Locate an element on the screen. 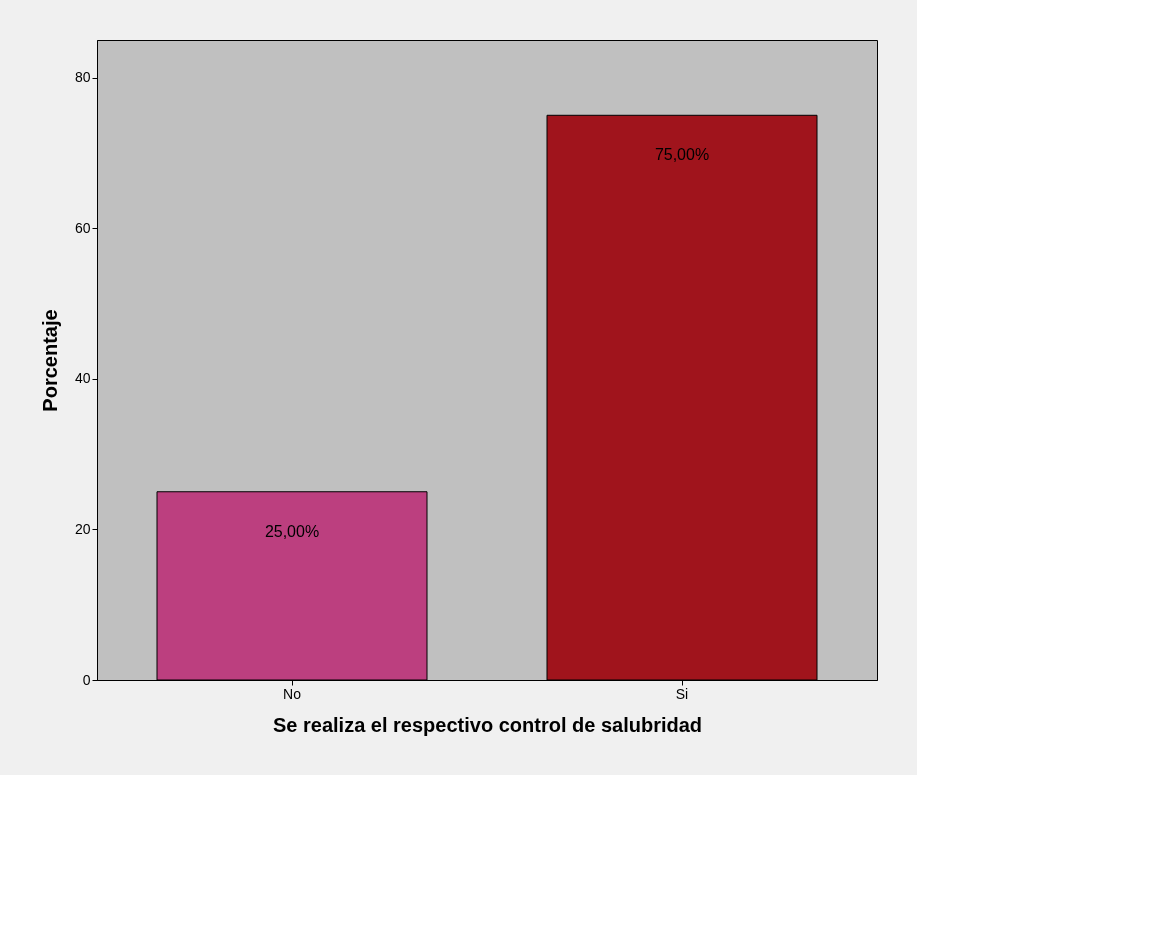 The width and height of the screenshot is (1155, 947). data-label: 25,00% is located at coordinates (292, 531).